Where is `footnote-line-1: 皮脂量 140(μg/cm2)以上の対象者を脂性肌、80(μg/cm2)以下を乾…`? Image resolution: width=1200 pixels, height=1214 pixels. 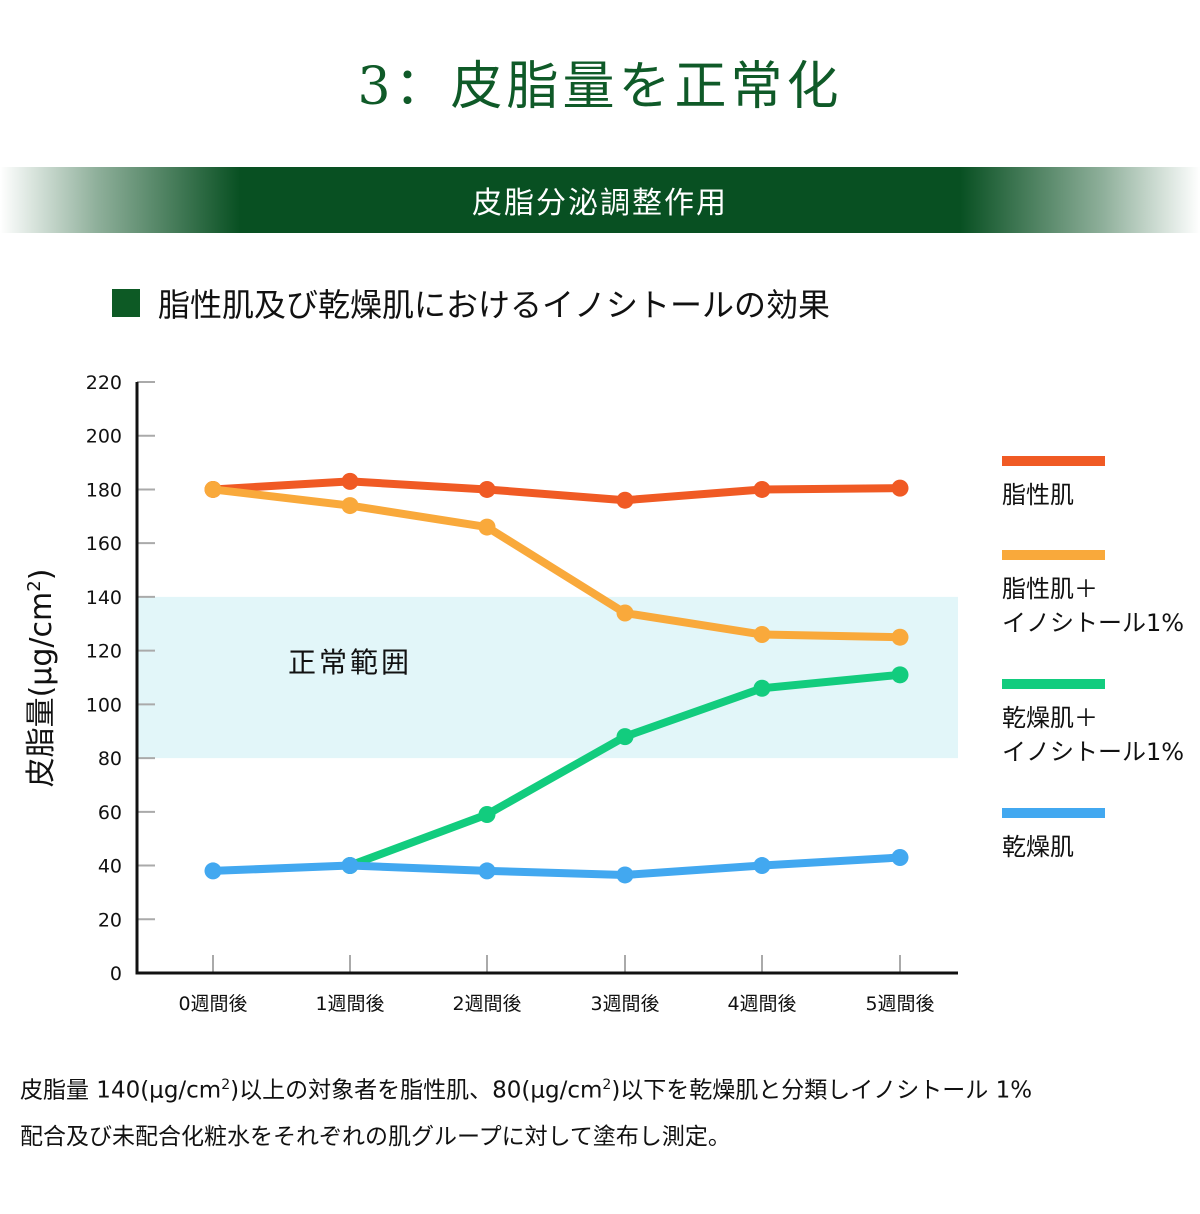 footnote-line-1: 皮脂量 140(μg/cm2)以上の対象者を脂性肌、80(μg/cm2)以下を乾… is located at coordinates (605, 1088).